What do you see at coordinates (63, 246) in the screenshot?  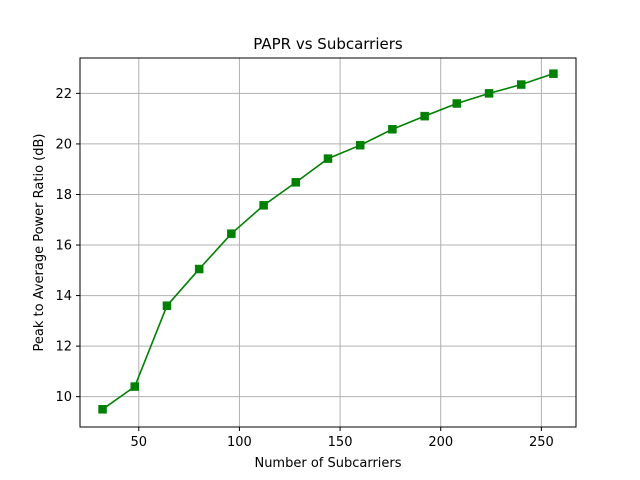 I see `y-tick-label: 16` at bounding box center [63, 246].